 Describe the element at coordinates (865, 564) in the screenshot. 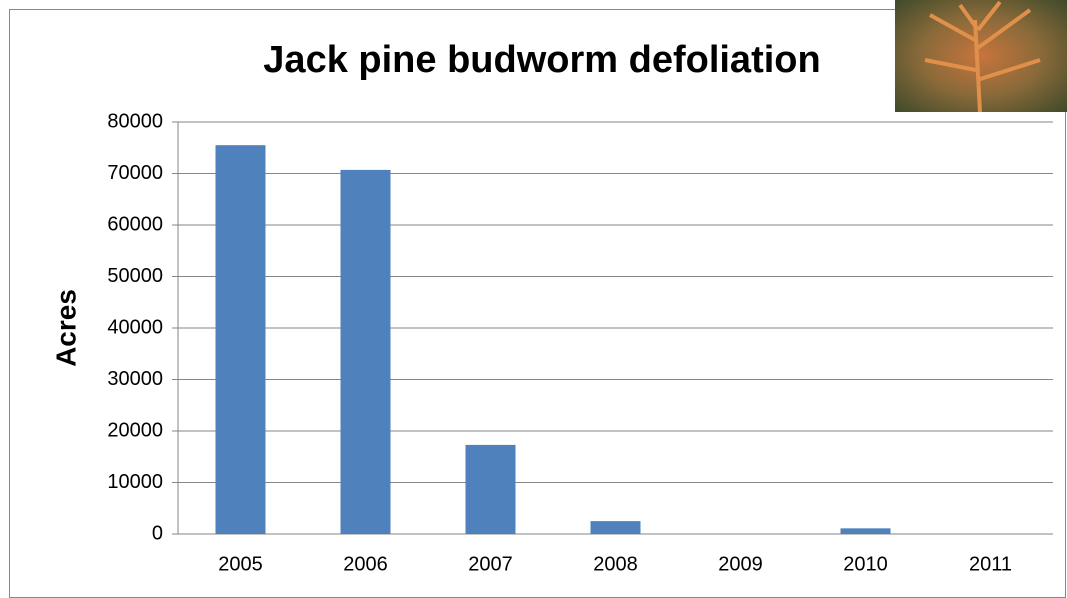

I see `x-tick-label: 2010` at that location.